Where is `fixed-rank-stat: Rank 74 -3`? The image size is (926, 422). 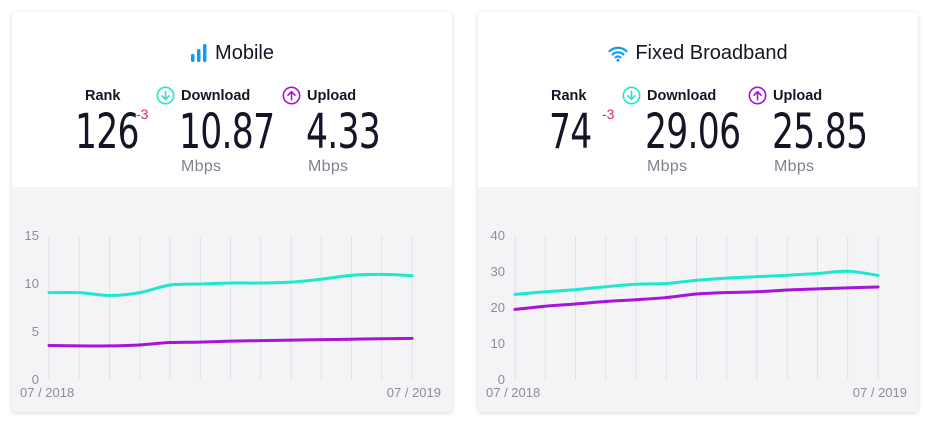 fixed-rank-stat: Rank 74 -3 is located at coordinates (581, 122).